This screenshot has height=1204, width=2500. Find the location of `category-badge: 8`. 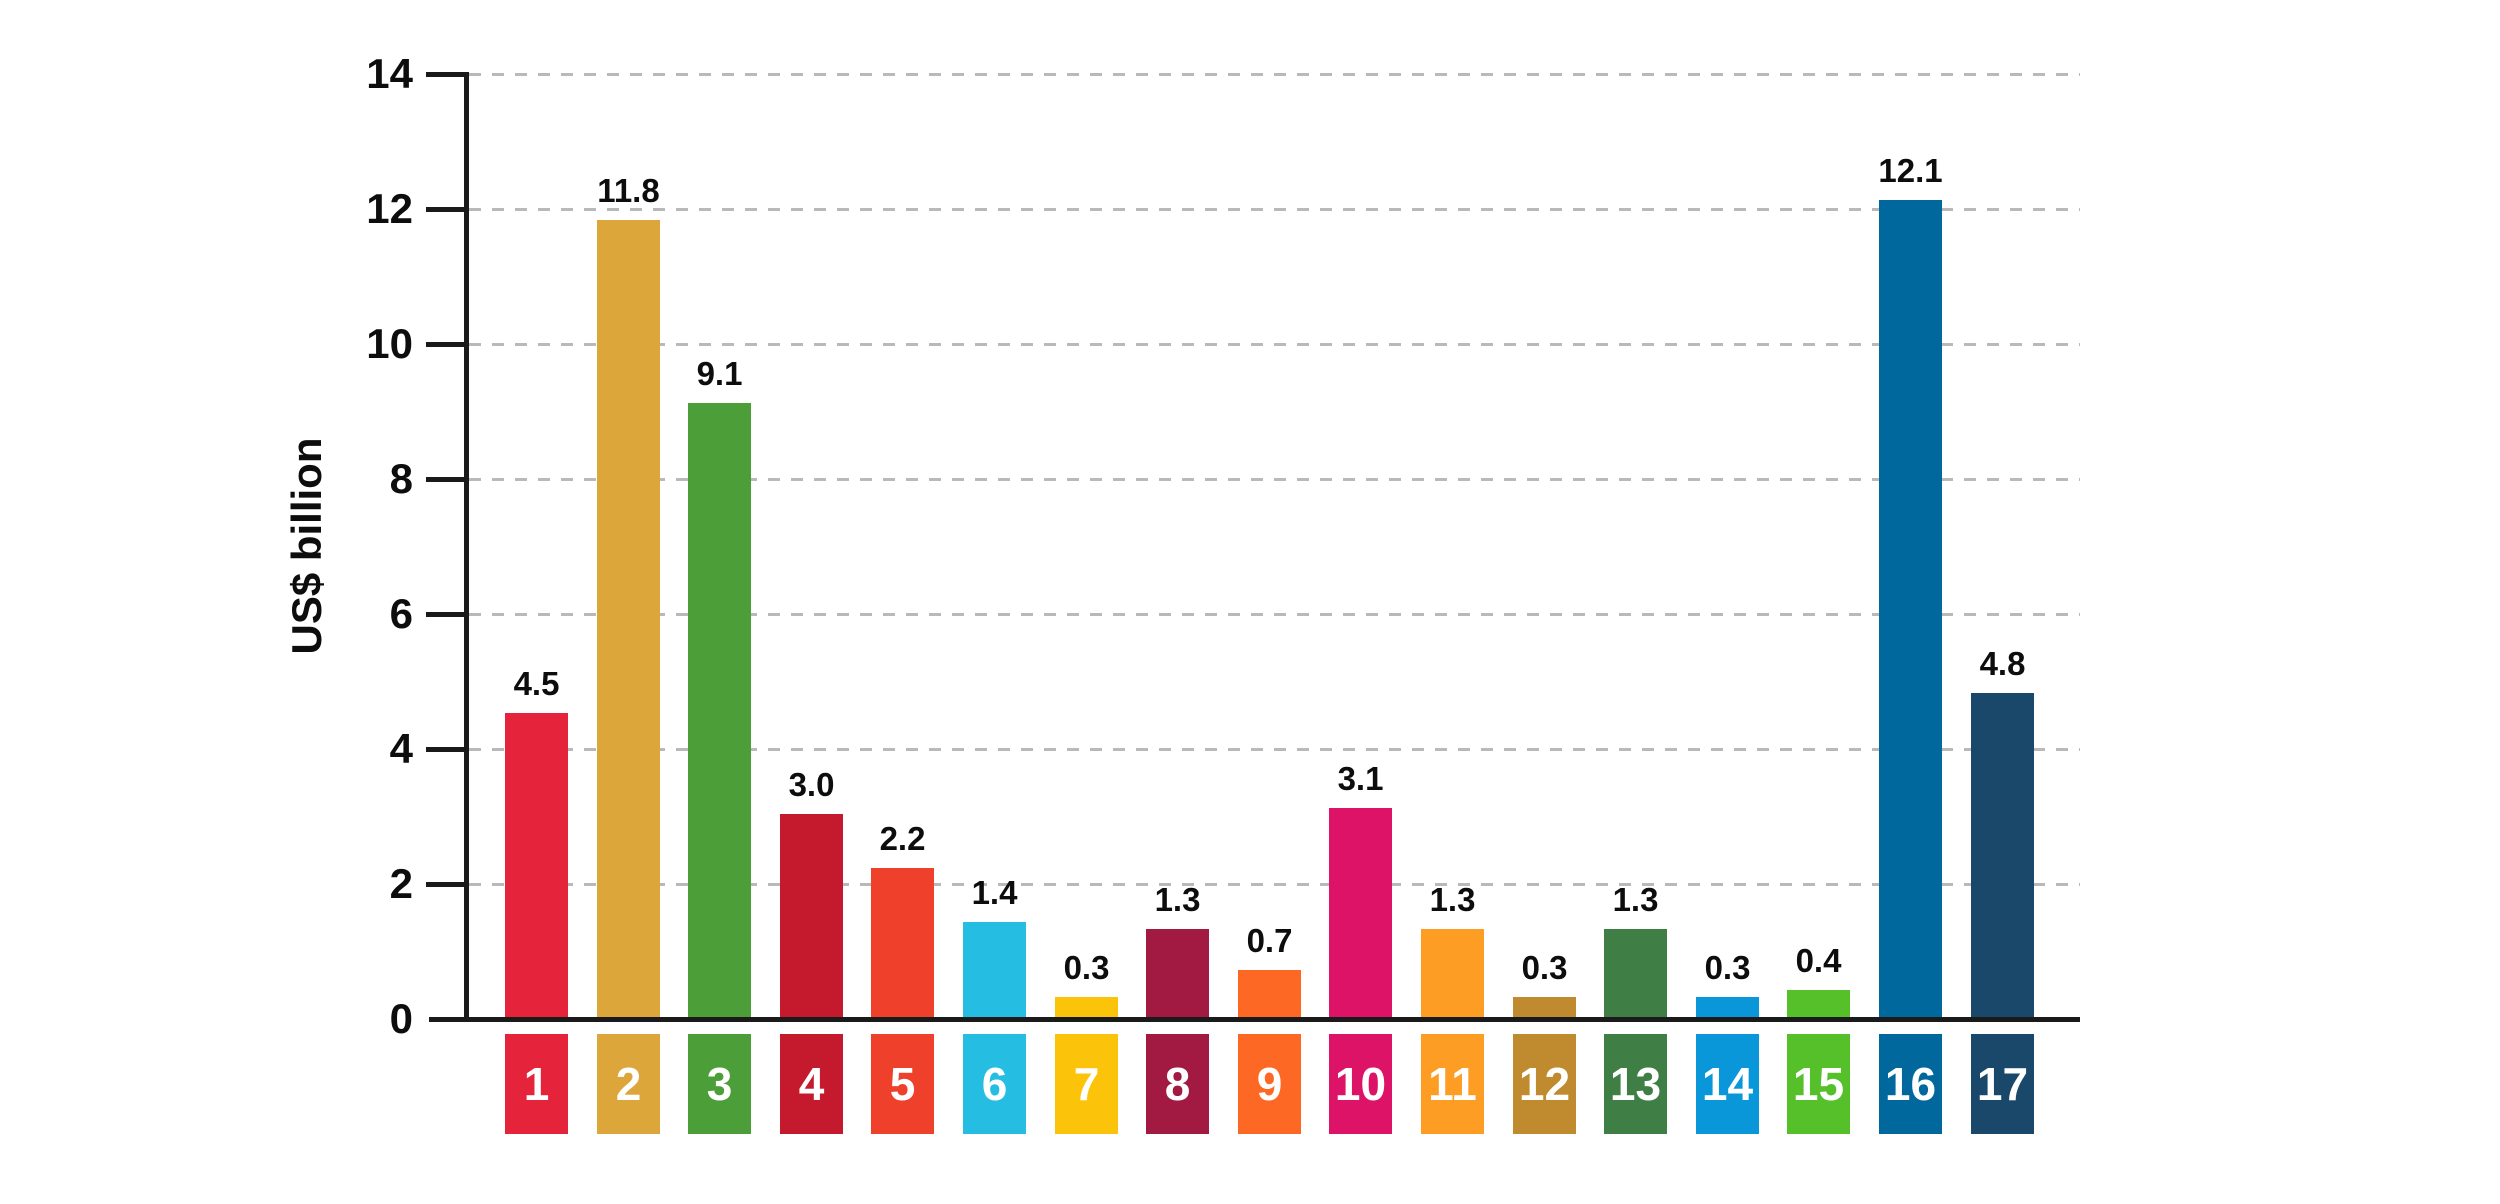

category-badge: 8 is located at coordinates (1177, 1084).